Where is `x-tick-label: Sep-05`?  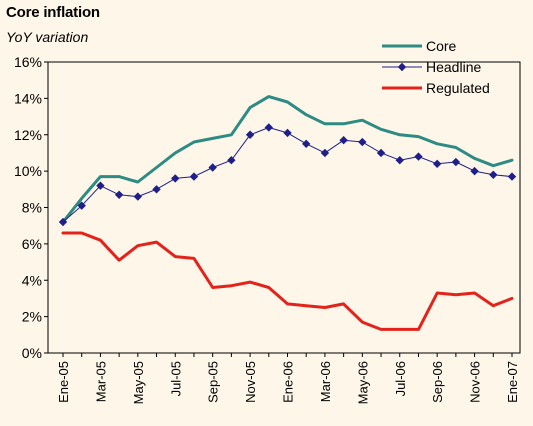 x-tick-label: Sep-05 is located at coordinates (213, 382).